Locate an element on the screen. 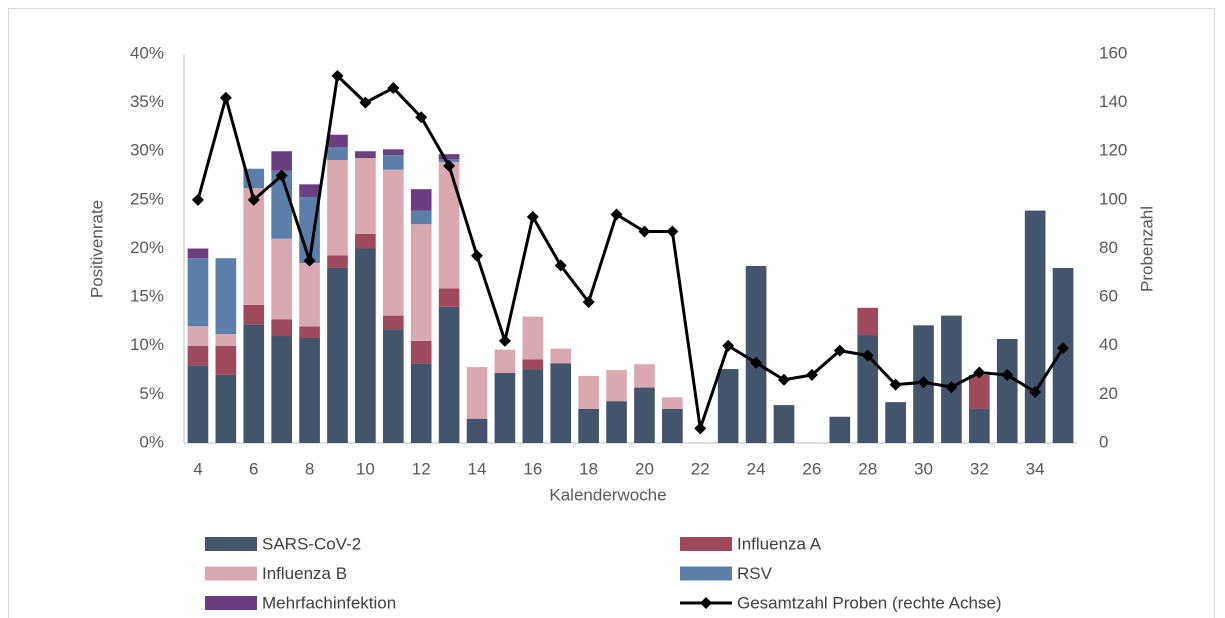  x-tick-label: 22 is located at coordinates (700, 468).